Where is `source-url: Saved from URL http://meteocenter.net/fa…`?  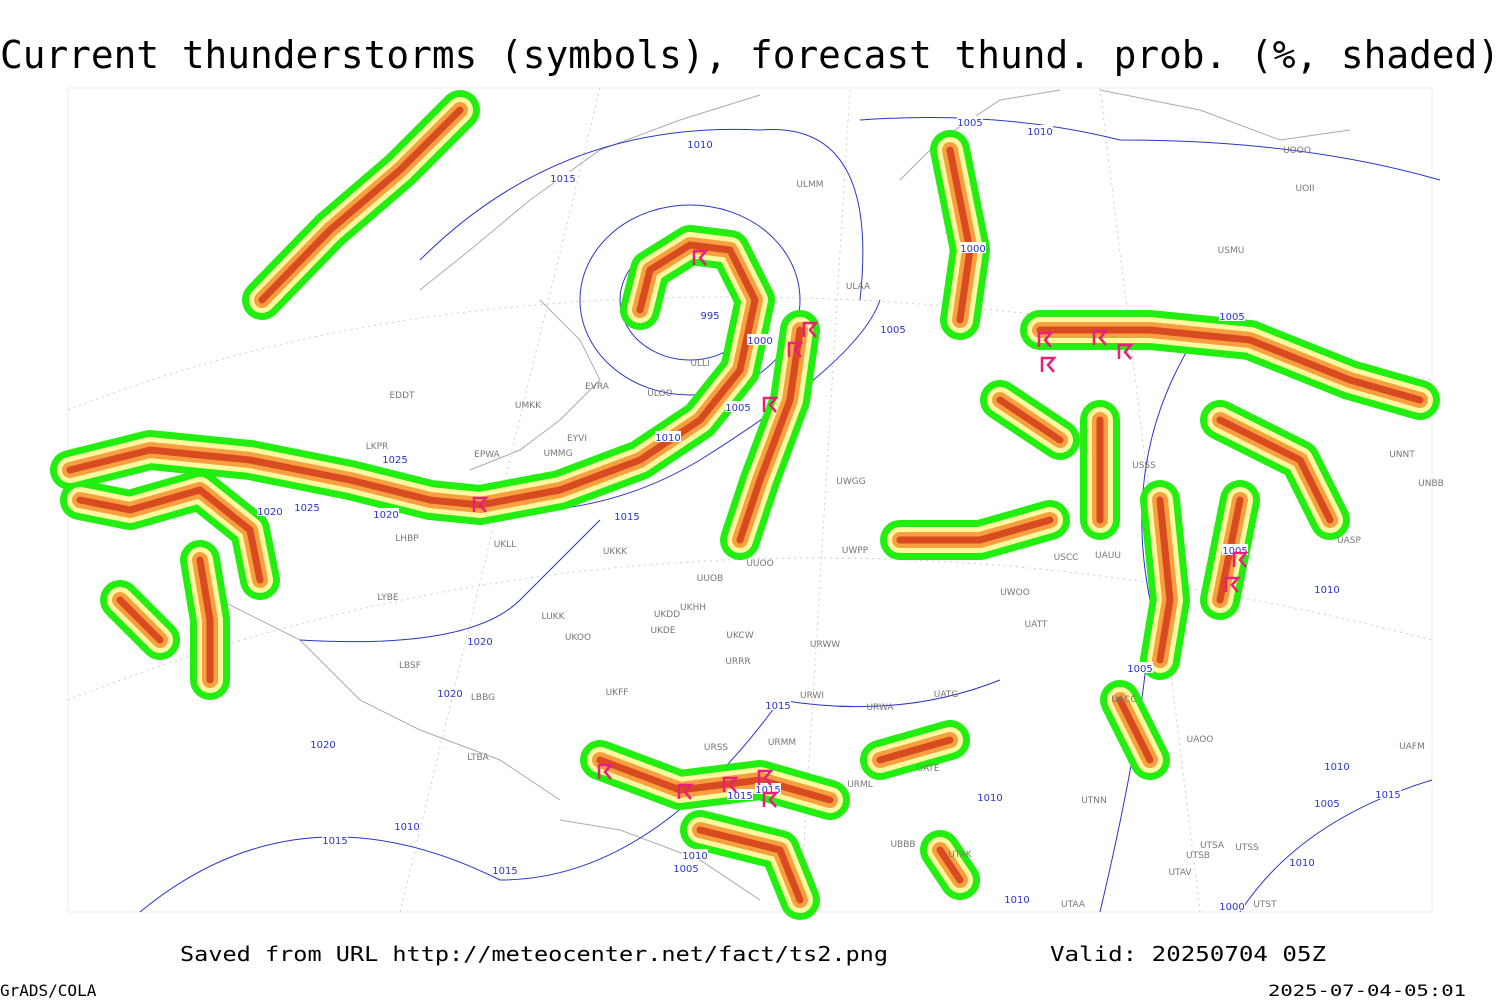 source-url: Saved from URL http://meteocenter.net/fa… is located at coordinates (534, 954).